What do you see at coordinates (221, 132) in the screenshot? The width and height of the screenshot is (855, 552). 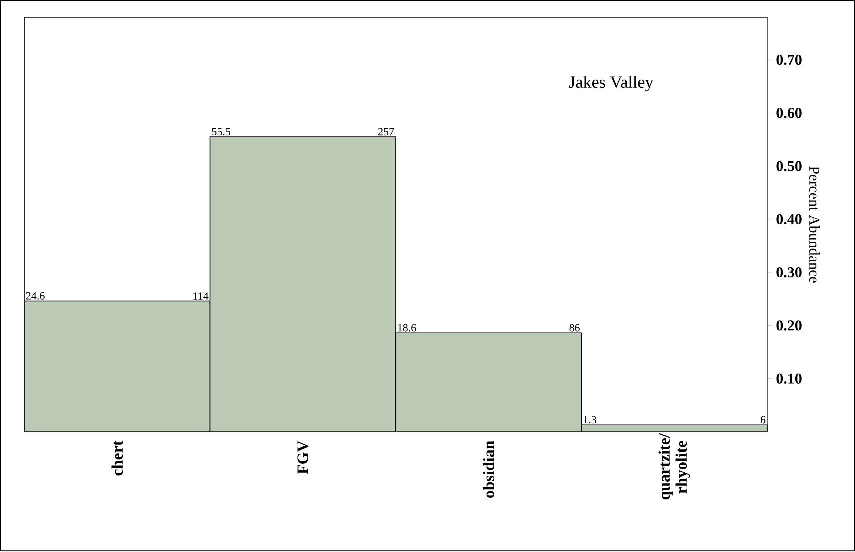 I see `annotation: 55.5` at bounding box center [221, 132].